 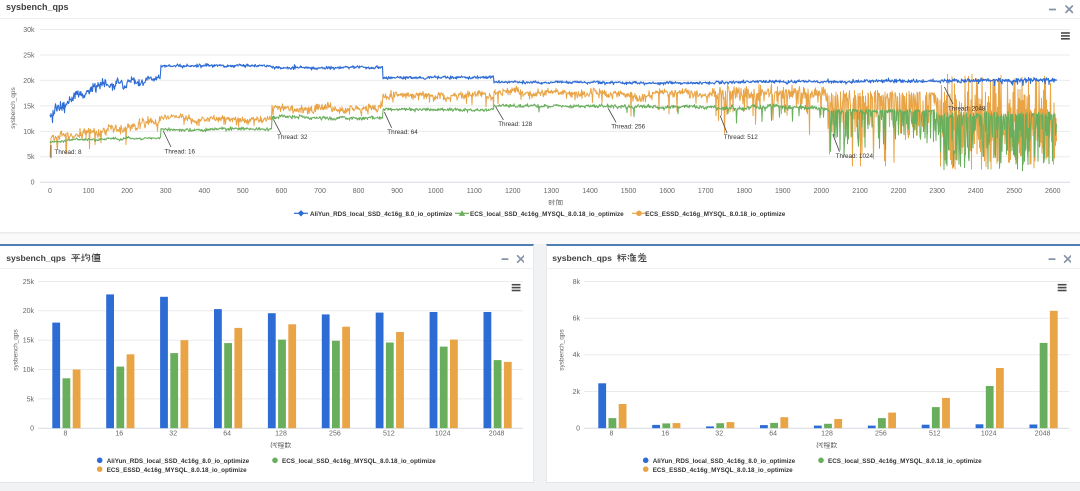 I want to click on svg-text: Thread: 8, so click(x=68, y=152).